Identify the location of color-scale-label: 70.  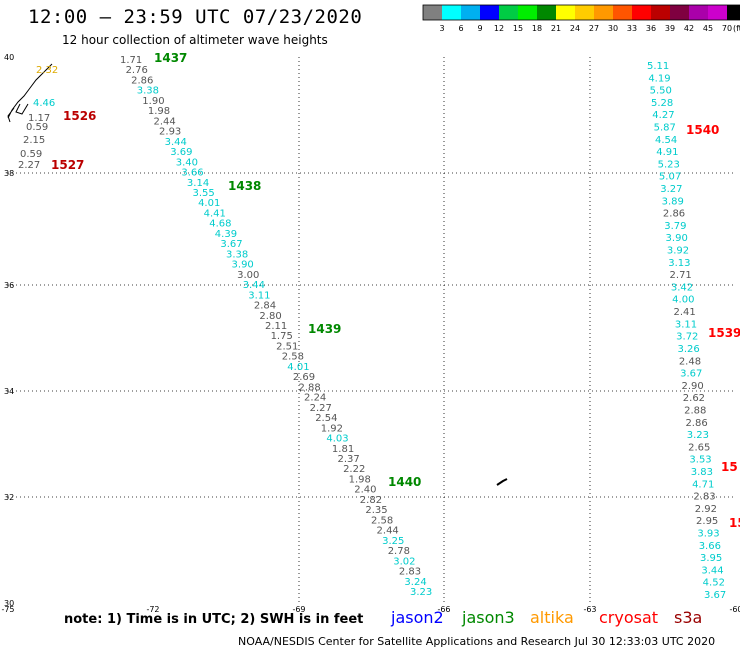
(727, 28).